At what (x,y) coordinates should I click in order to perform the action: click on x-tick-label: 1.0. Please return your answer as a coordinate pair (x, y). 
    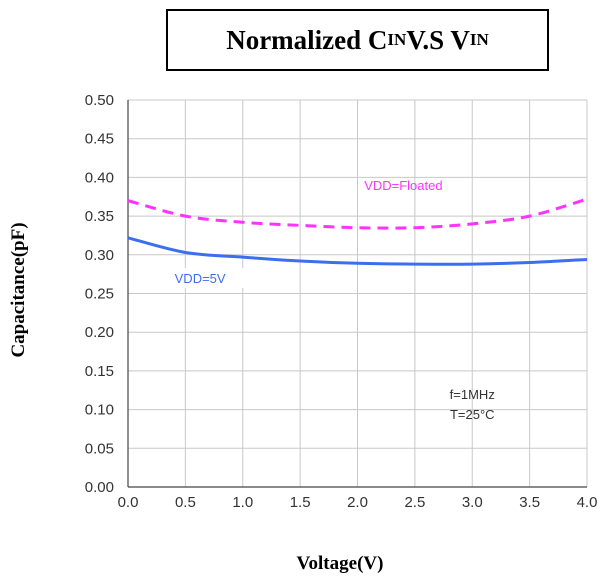
    Looking at the image, I should click on (242, 502).